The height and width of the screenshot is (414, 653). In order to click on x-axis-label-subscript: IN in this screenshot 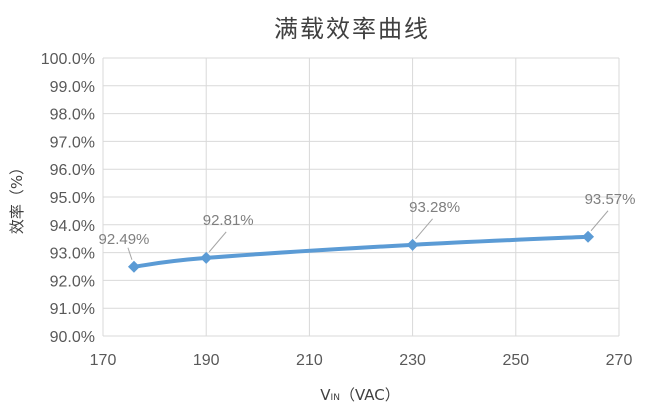, I will do `click(335, 398)`.